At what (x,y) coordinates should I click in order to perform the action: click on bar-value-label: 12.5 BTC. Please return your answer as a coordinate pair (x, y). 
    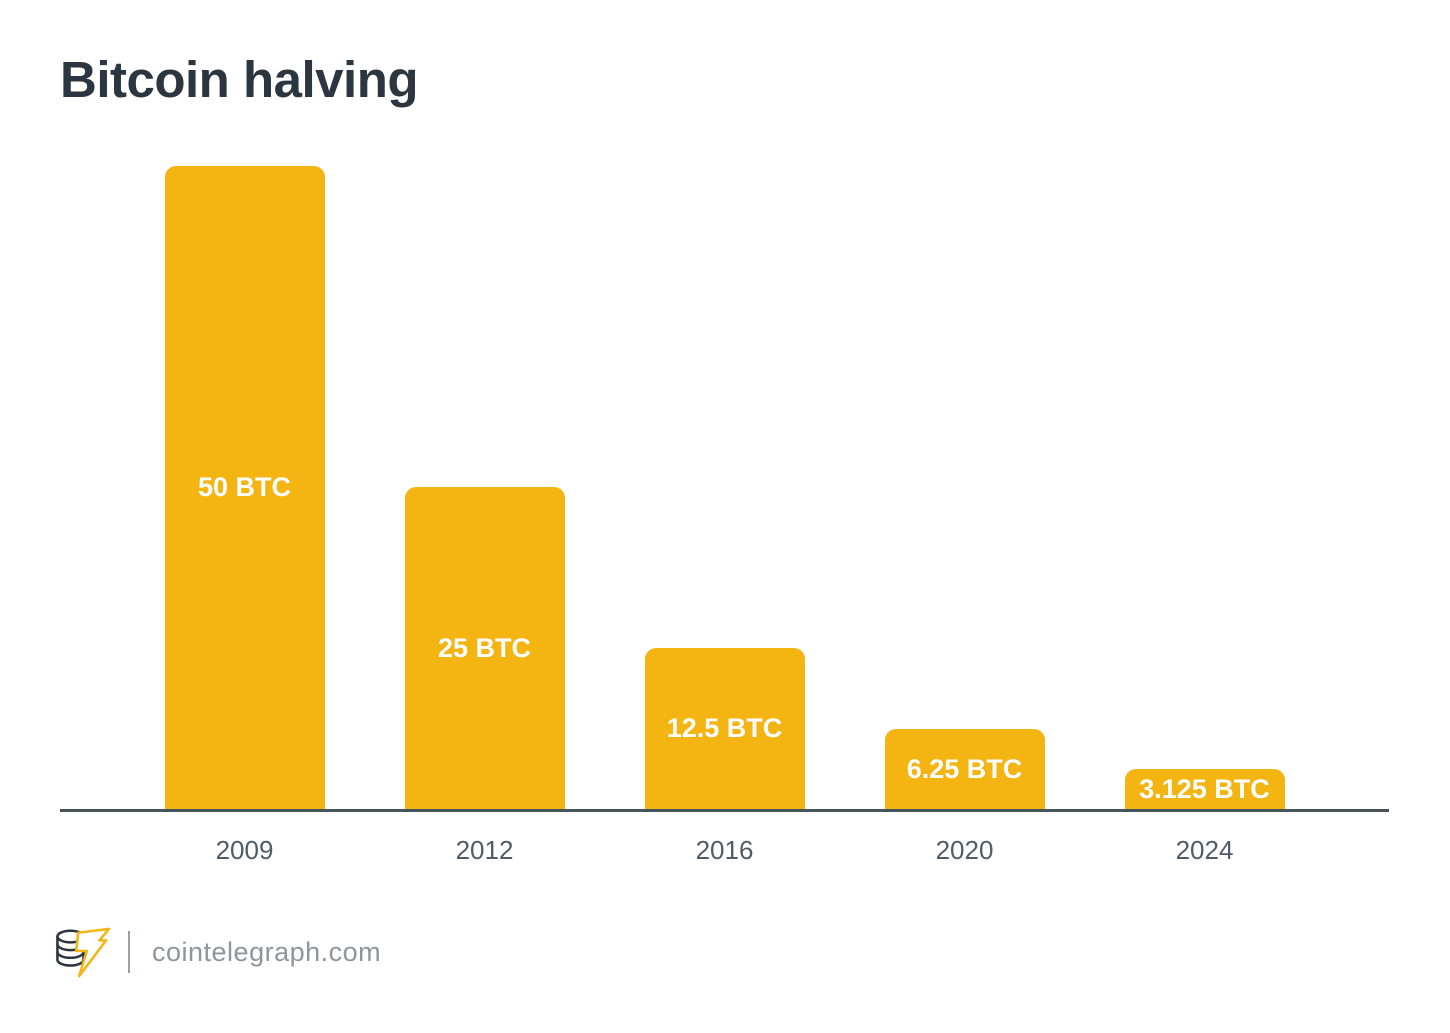
    Looking at the image, I should click on (724, 728).